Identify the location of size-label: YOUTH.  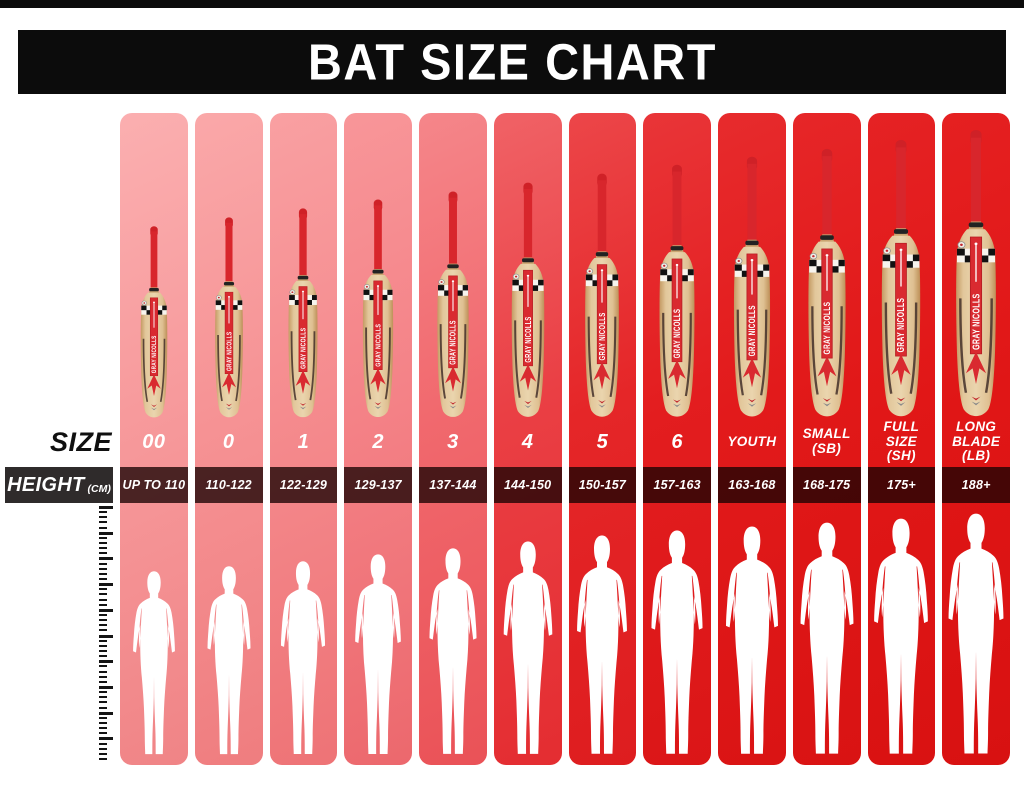
(752, 441).